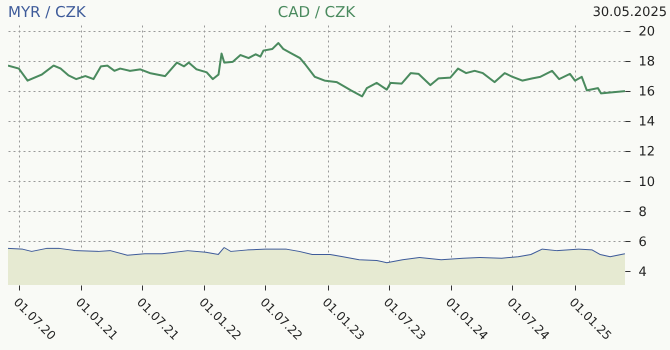  I want to click on series-label: CAD / CZK, so click(317, 12).